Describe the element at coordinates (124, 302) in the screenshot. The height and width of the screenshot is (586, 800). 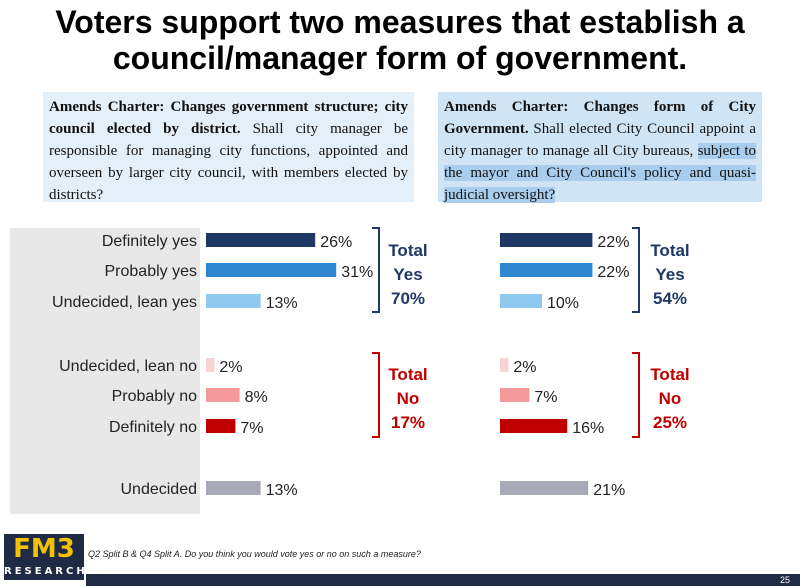
I see `category-label: Undecided, lean yes` at that location.